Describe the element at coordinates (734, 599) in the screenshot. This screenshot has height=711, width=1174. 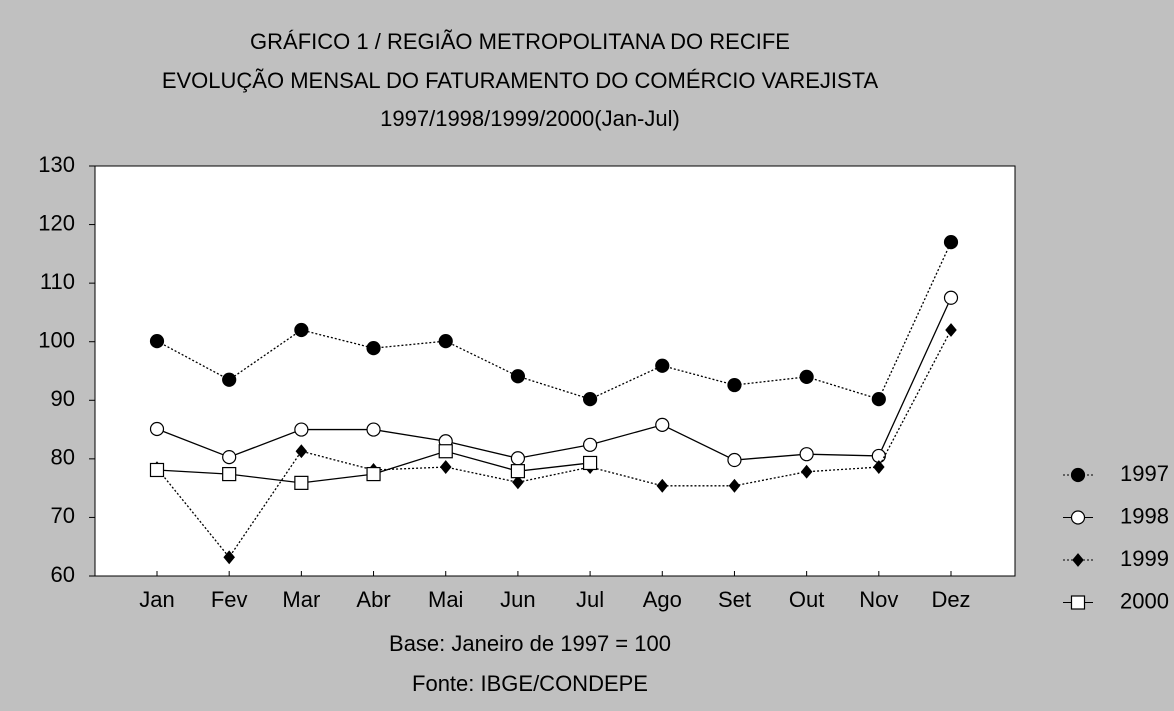
I see `x-tick-label: Set` at that location.